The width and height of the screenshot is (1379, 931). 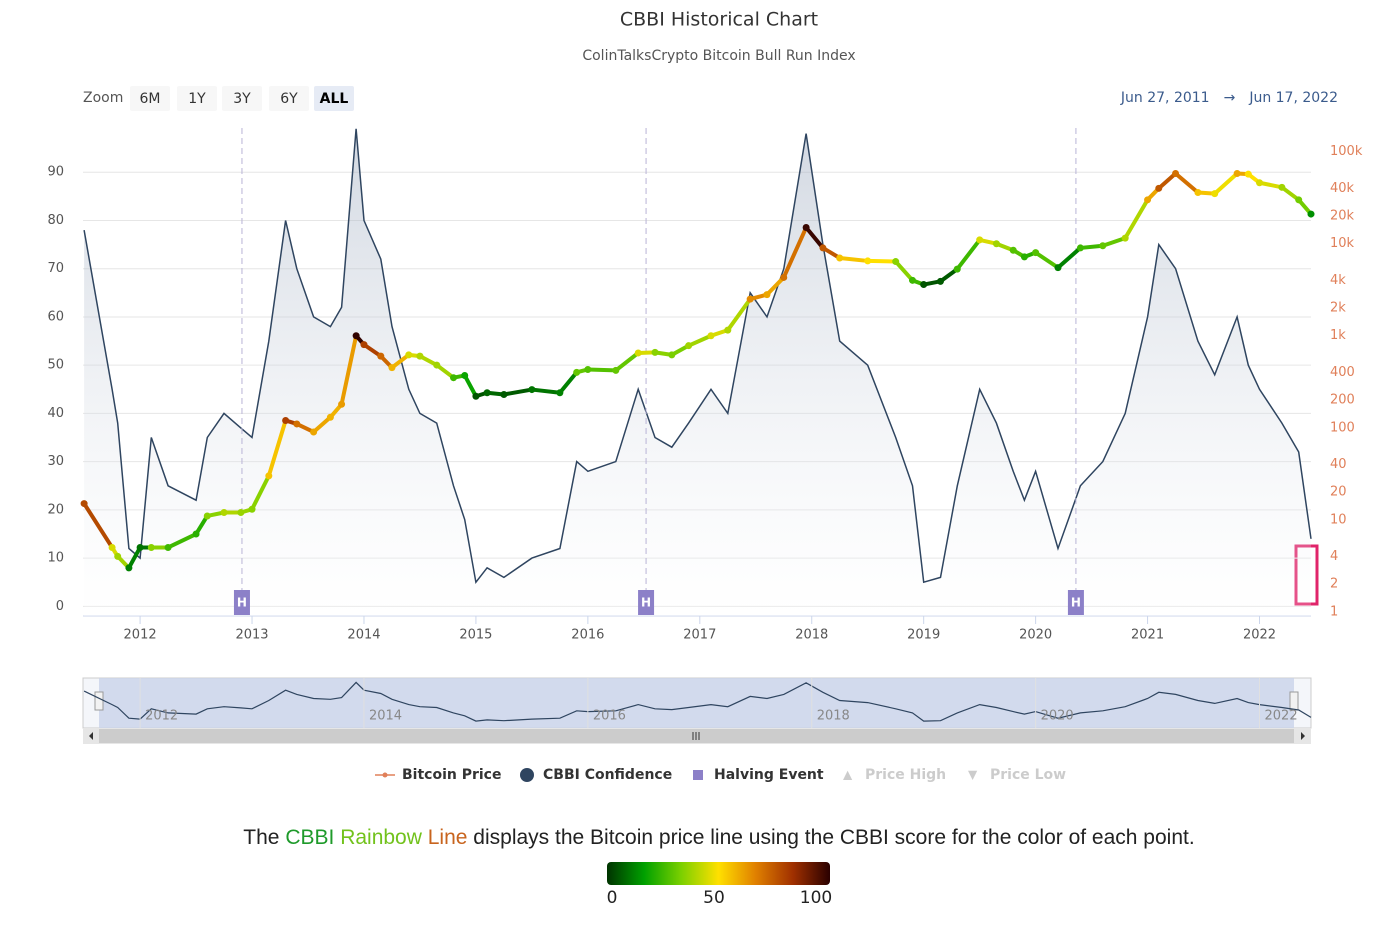 What do you see at coordinates (696, 736) in the screenshot?
I see `scroll-grip` at bounding box center [696, 736].